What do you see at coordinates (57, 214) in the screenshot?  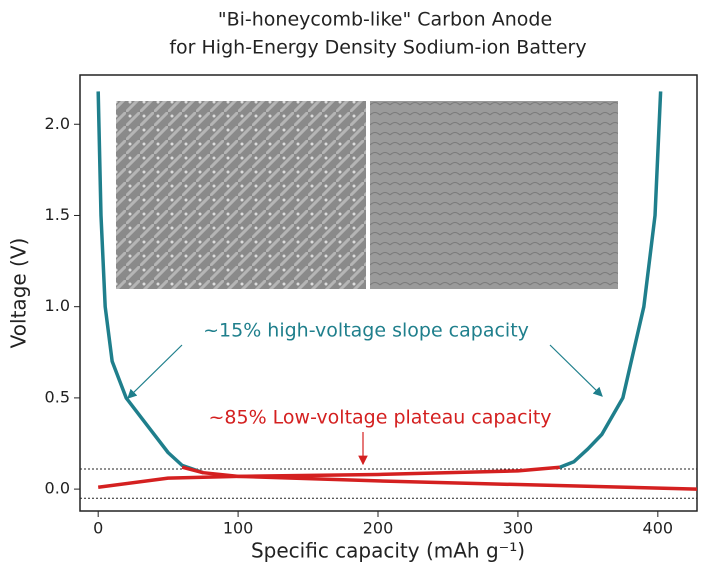 I see `y-tick-label: 1.5` at bounding box center [57, 214].